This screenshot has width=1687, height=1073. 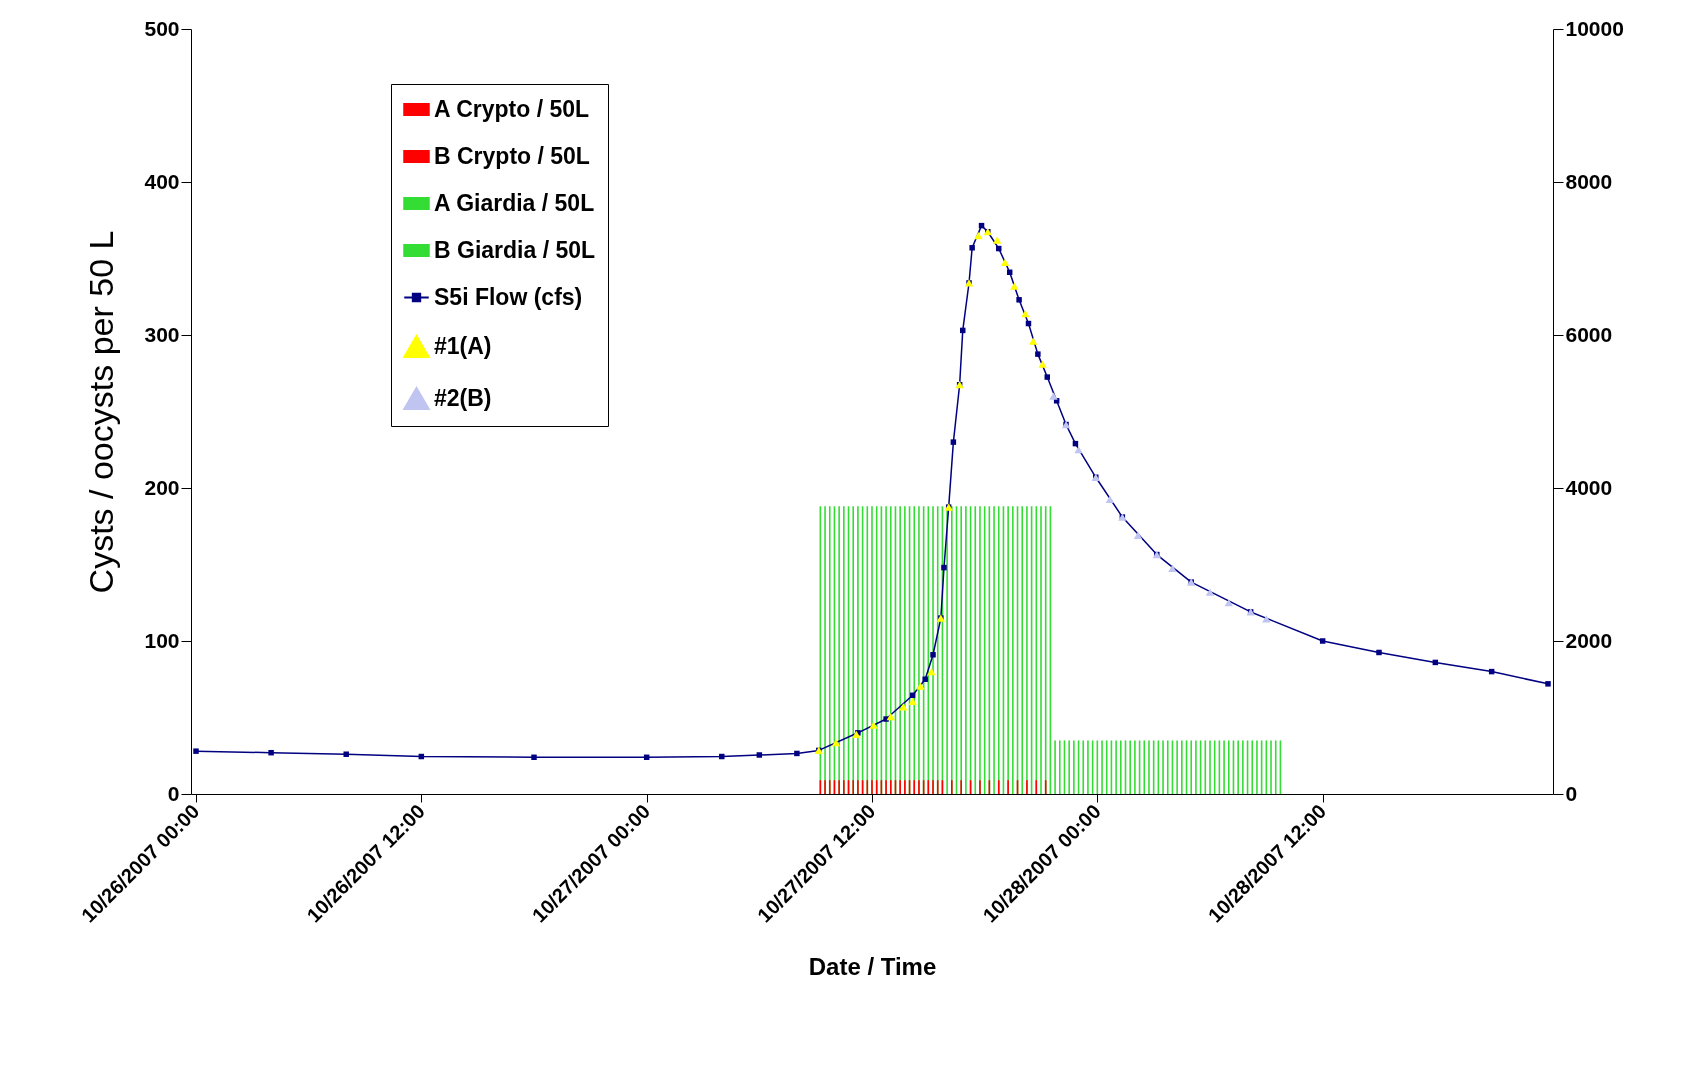 I want to click on legend-label: B Giardia / 50L, so click(x=515, y=249).